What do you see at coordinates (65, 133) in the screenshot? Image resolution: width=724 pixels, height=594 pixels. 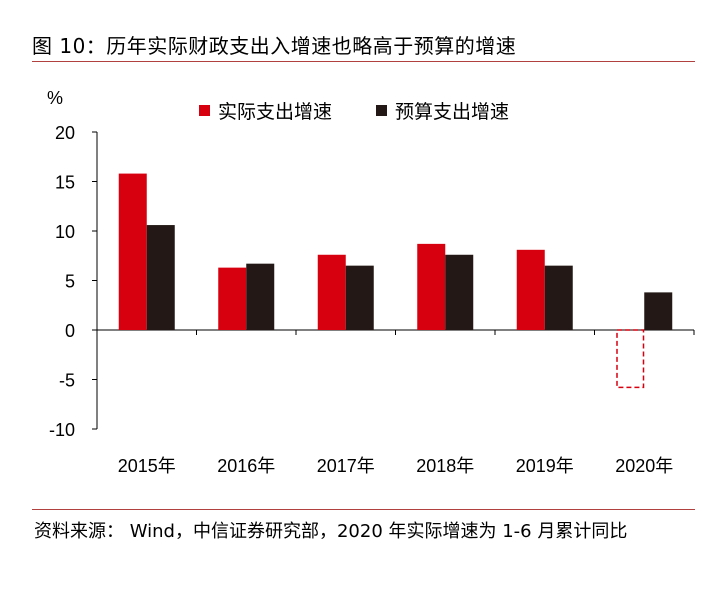 I see `y-tick-label: 20` at bounding box center [65, 133].